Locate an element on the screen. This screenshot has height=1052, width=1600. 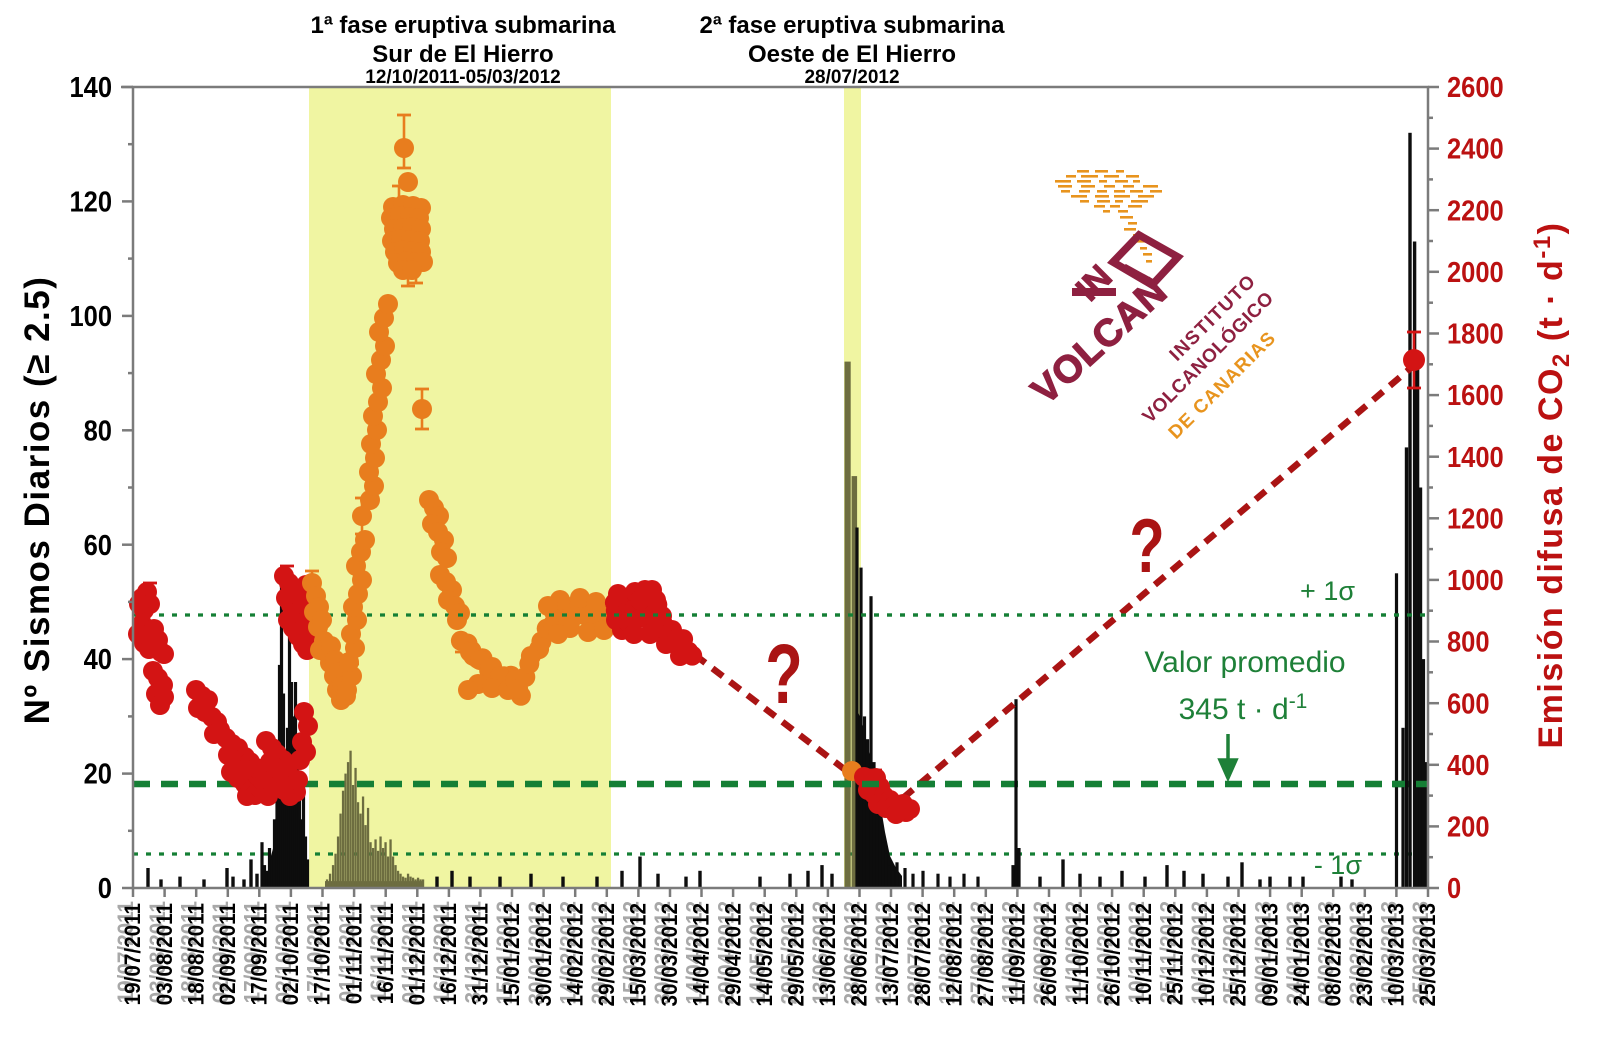
svg-text: 80 is located at coordinates (98, 430).